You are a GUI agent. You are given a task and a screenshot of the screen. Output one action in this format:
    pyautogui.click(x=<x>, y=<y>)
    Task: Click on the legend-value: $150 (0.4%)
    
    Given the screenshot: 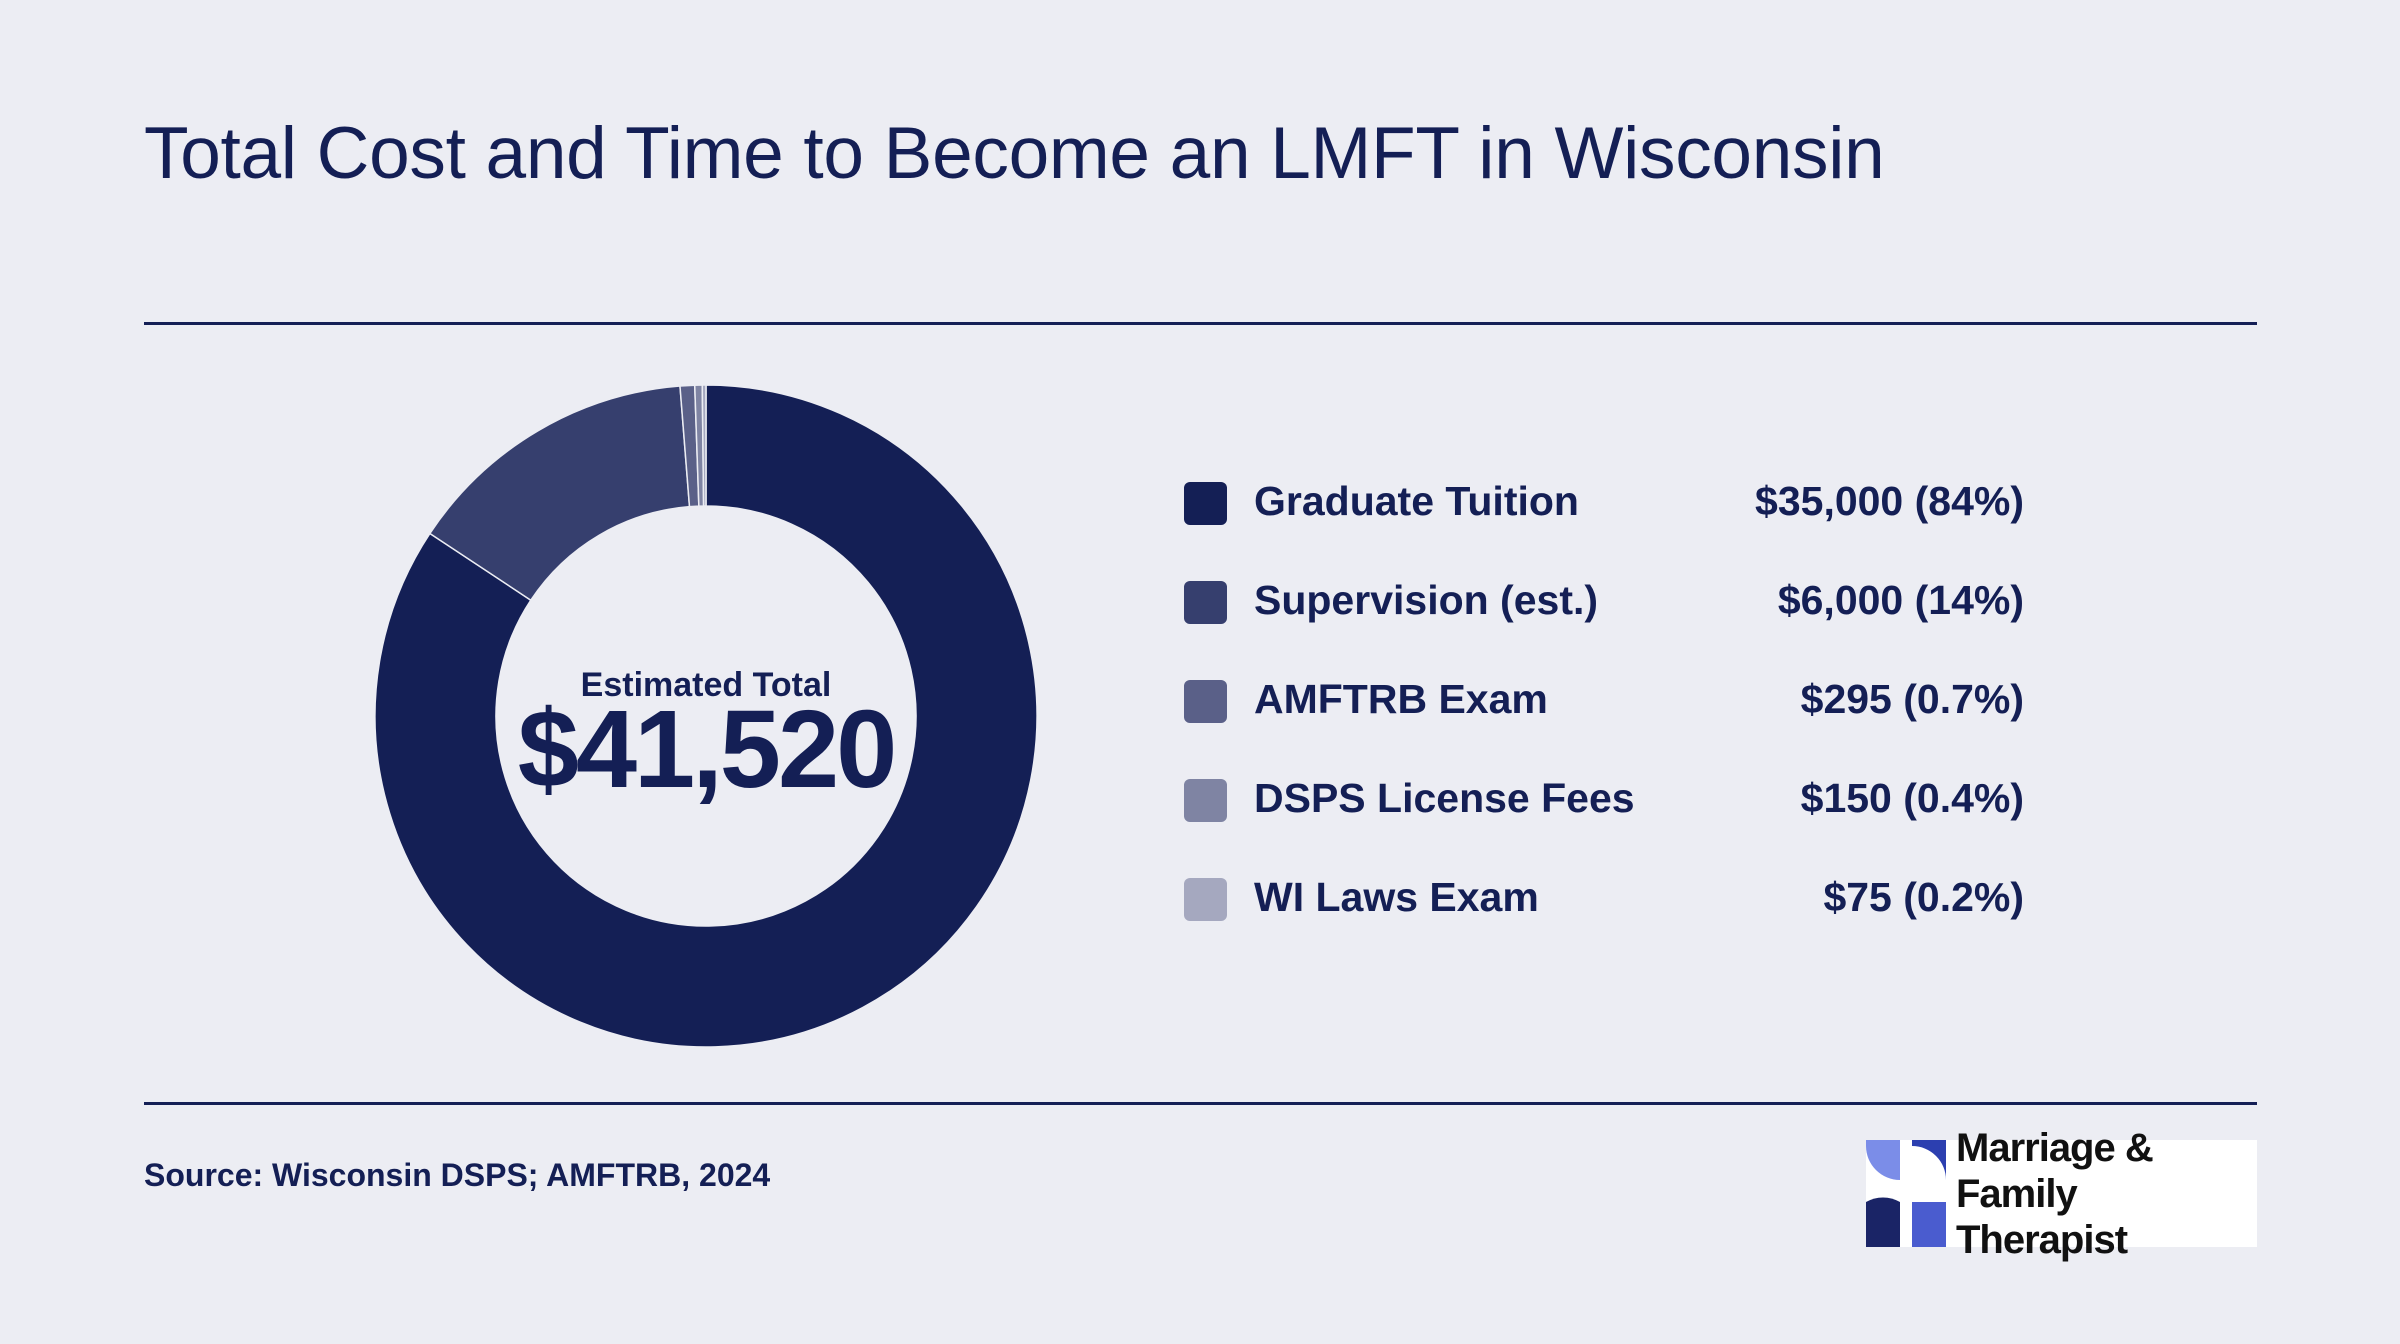 What is the action you would take?
    pyautogui.click(x=1912, y=798)
    